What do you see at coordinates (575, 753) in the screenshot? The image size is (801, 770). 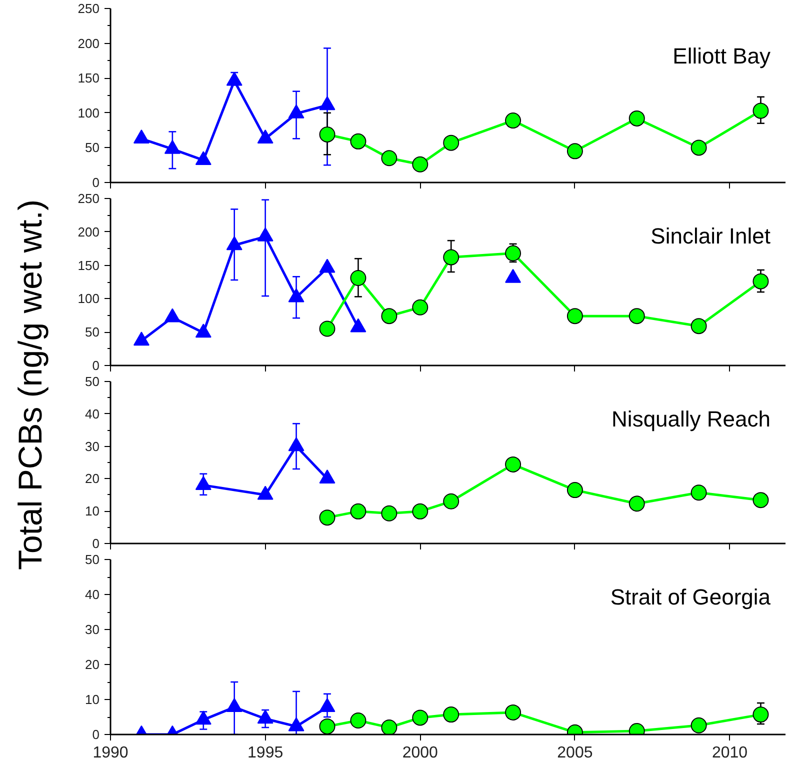 I see `x-tick-label: 2005` at bounding box center [575, 753].